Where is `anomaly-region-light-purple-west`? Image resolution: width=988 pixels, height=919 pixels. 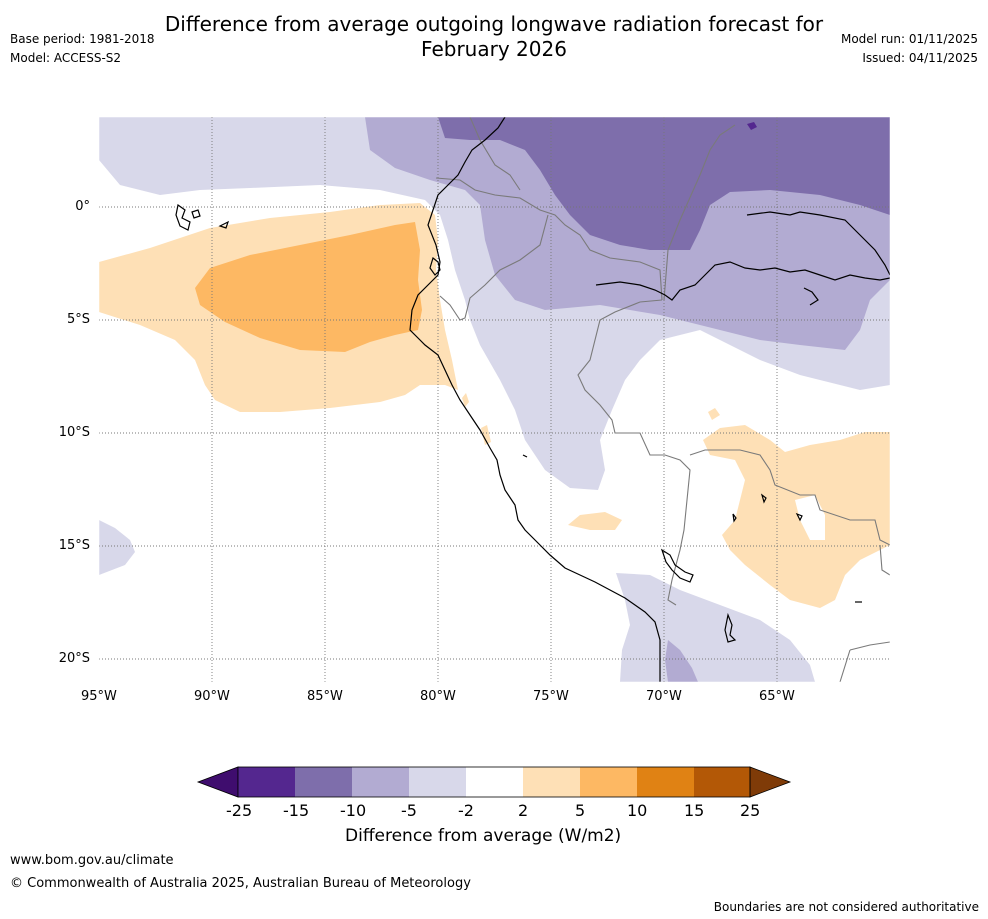 anomaly-region-light-purple-west is located at coordinates (117, 547).